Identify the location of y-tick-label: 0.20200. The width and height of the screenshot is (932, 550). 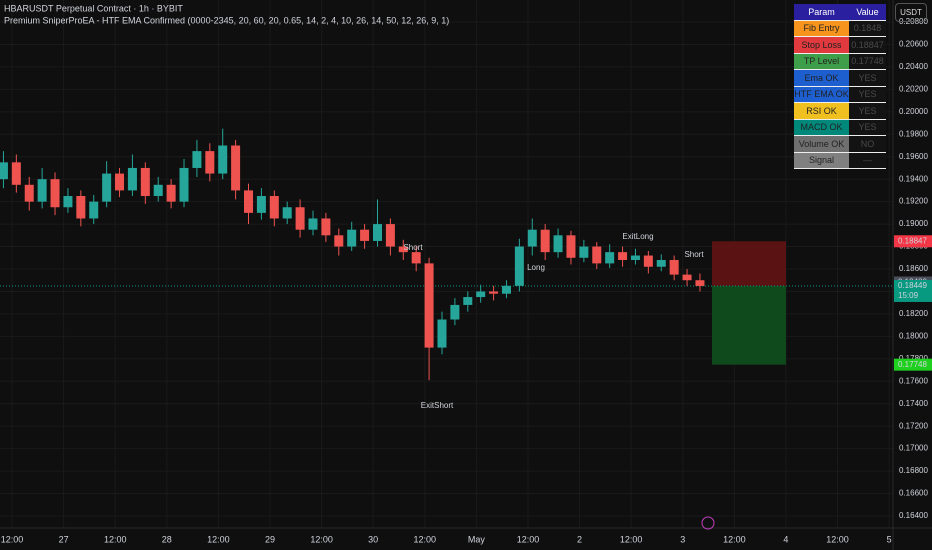
(913, 88).